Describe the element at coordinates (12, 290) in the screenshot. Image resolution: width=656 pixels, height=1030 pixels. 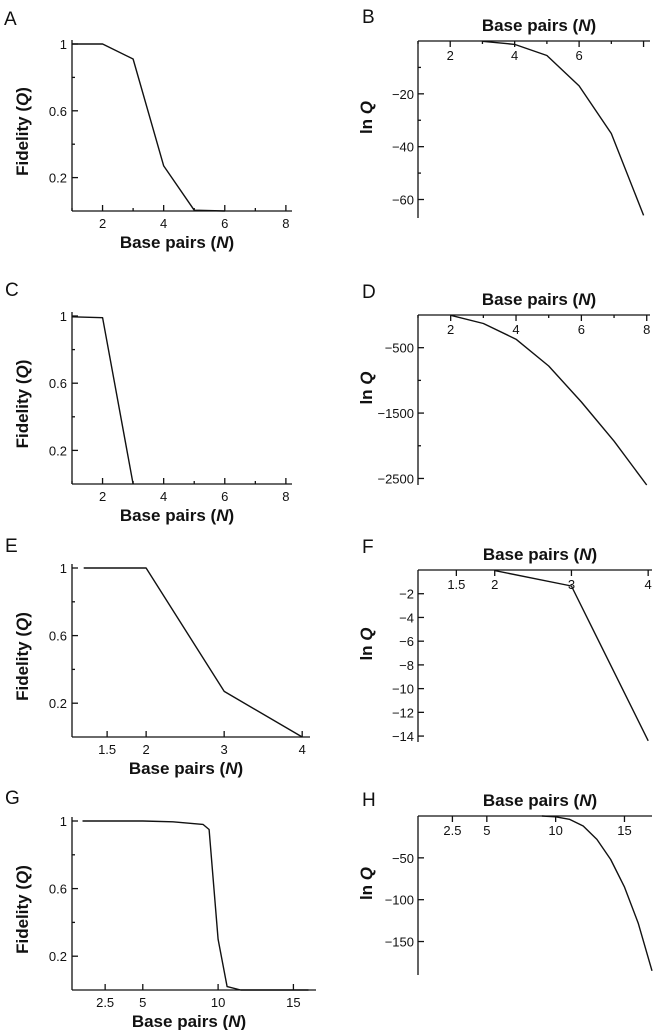
I see `panel-letter-c: C` at that location.